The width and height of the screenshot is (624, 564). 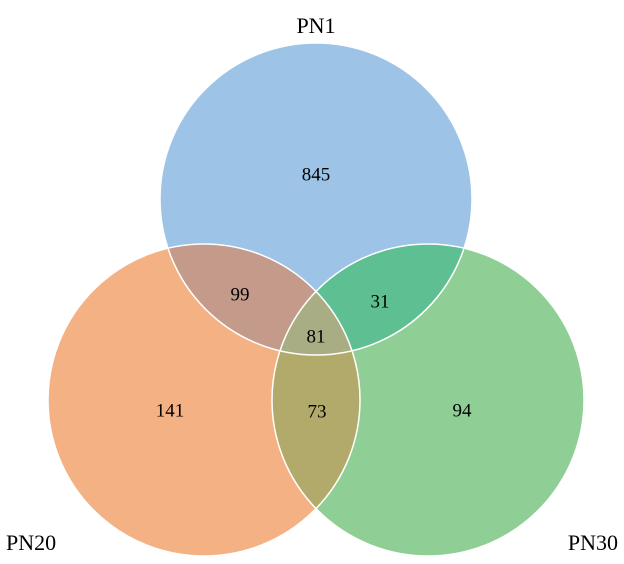 I want to click on pn20-pn30-count: 73, so click(x=317, y=412).